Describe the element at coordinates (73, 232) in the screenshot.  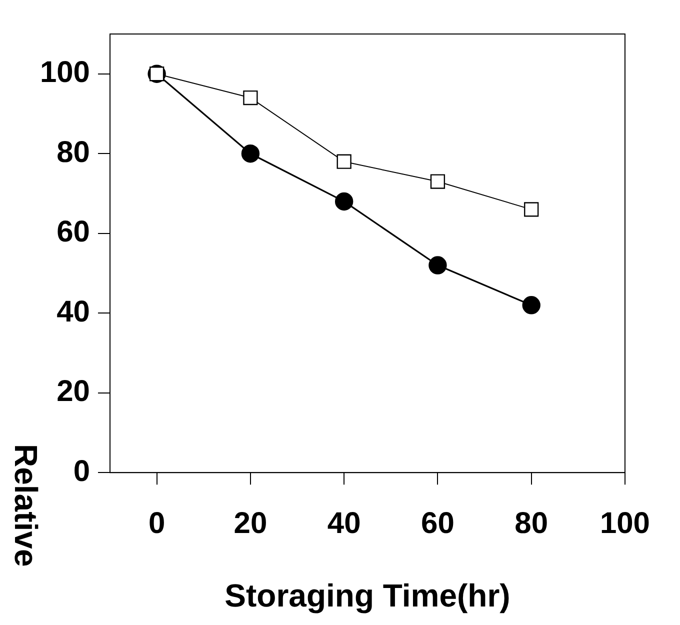
I see `y-tick-label: 60` at that location.